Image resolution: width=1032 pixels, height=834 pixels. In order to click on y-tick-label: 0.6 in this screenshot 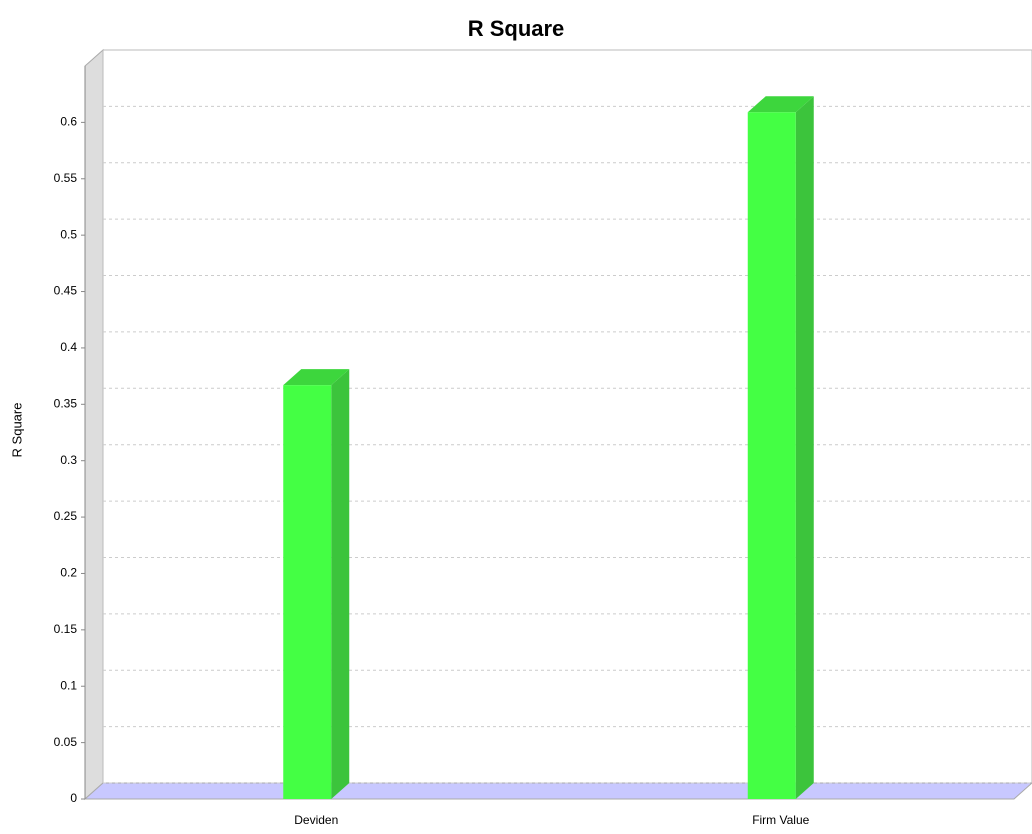, I will do `click(68, 122)`.